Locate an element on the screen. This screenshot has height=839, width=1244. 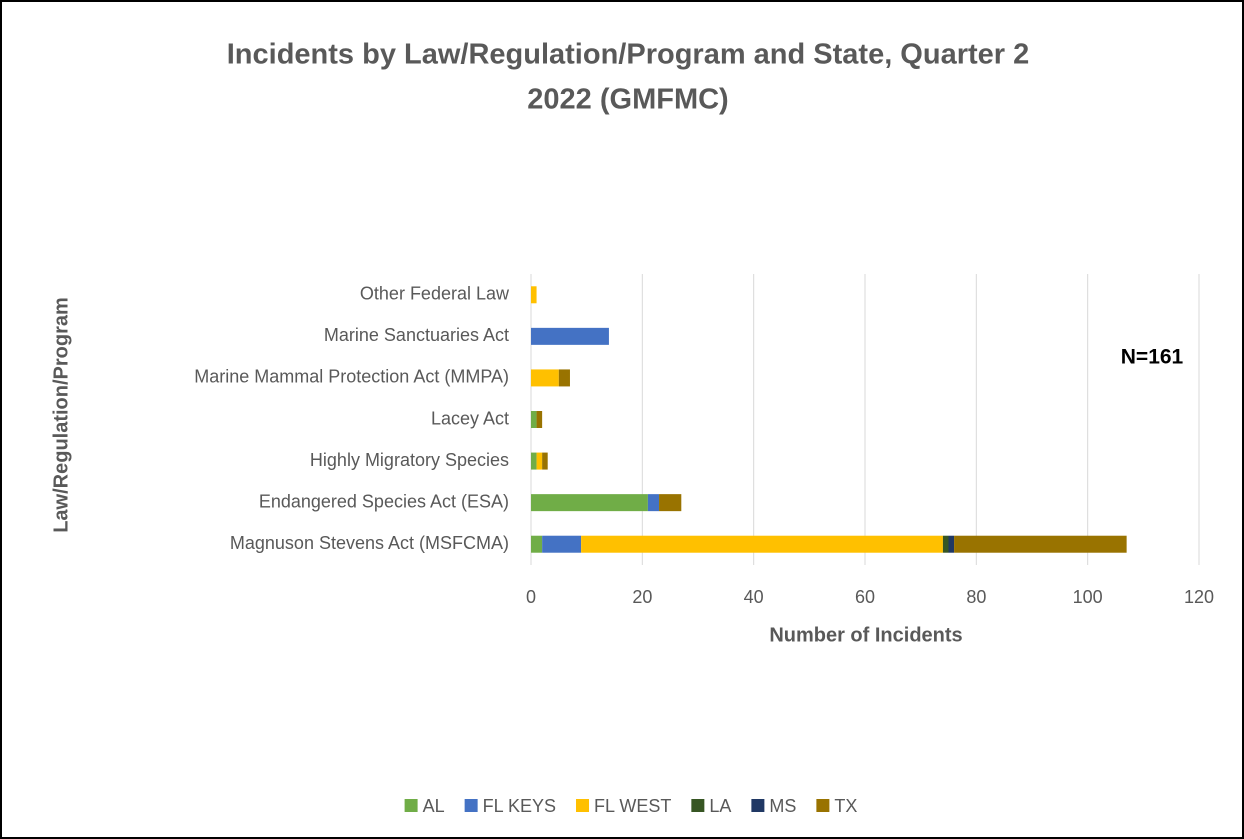
y-tick-label: Magnuson Stevens Act (MSFCMA) is located at coordinates (369, 543).